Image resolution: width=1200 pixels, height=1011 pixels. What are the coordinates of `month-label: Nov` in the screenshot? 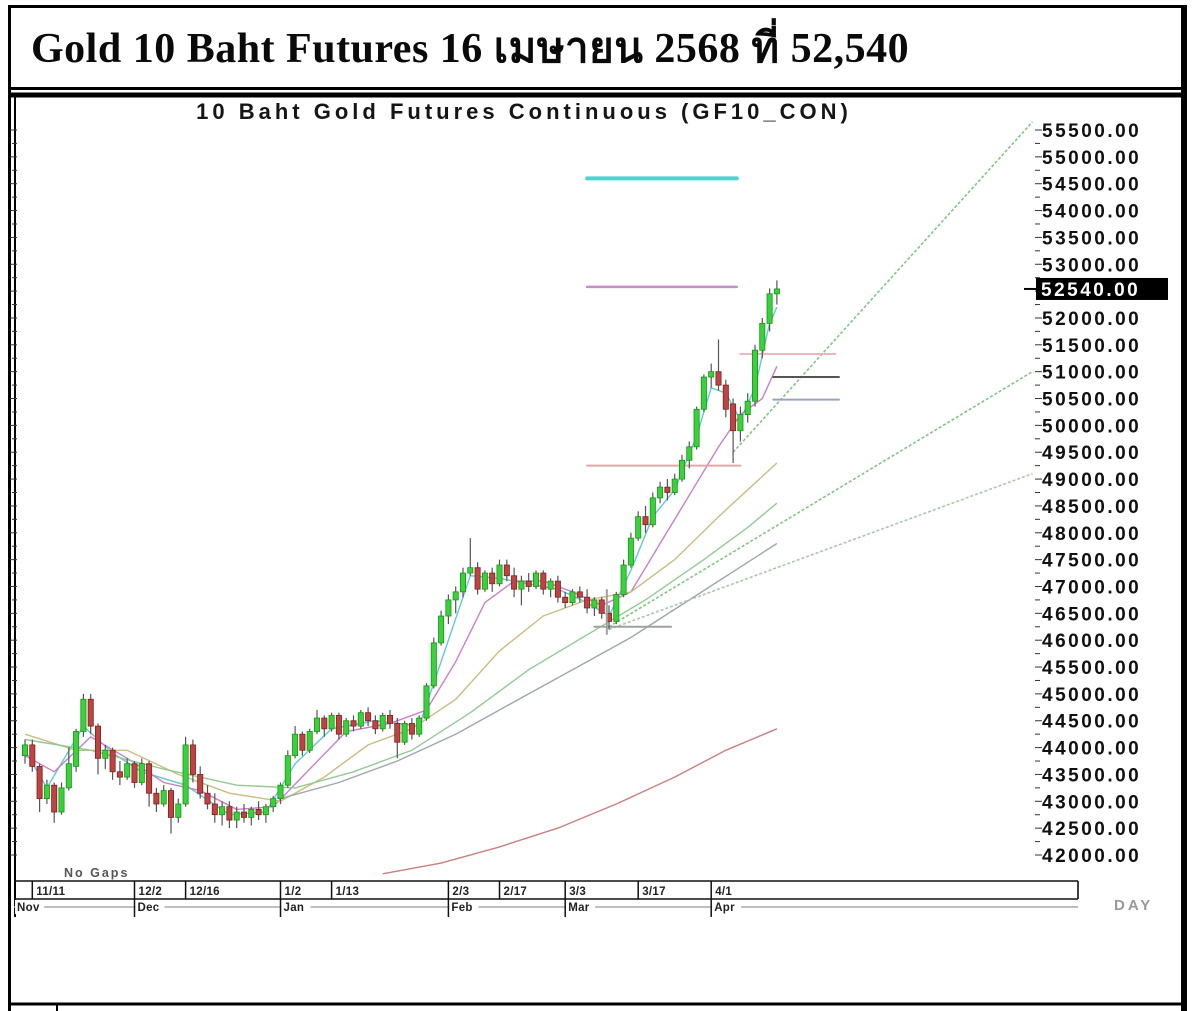 It's located at (28, 908).